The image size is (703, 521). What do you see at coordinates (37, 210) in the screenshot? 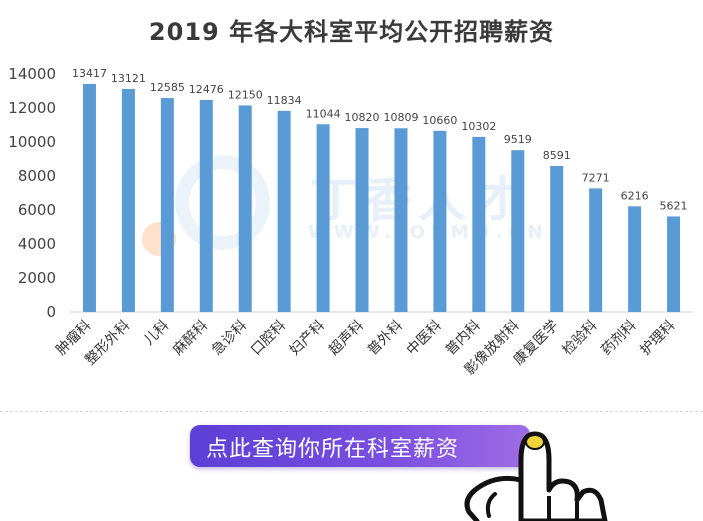
I see `y-tick-label: 6000` at bounding box center [37, 210].